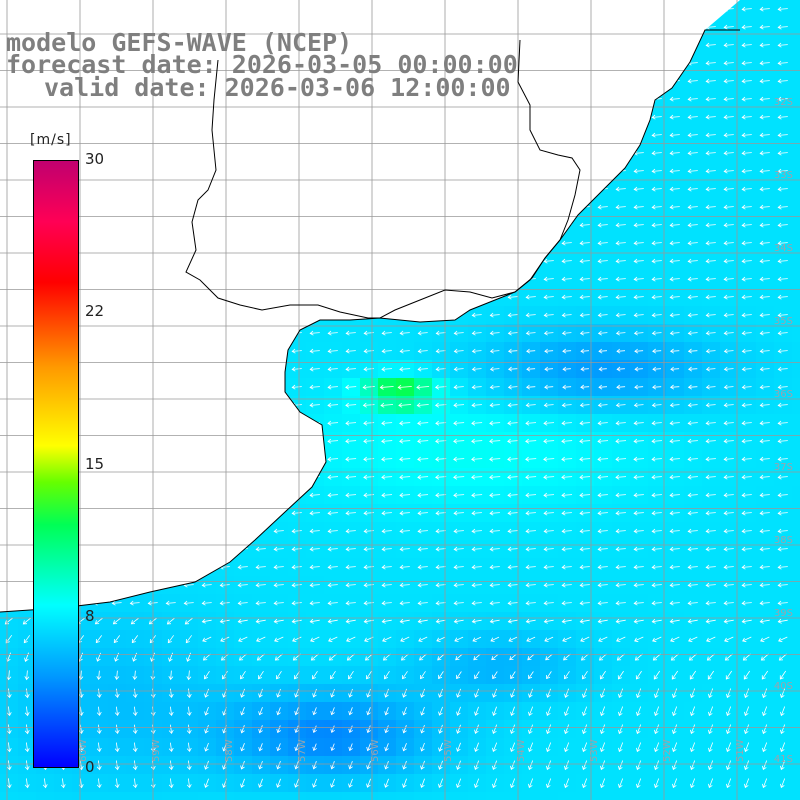  Describe the element at coordinates (229, 750) in the screenshot. I see `lon-label: 58W` at that location.